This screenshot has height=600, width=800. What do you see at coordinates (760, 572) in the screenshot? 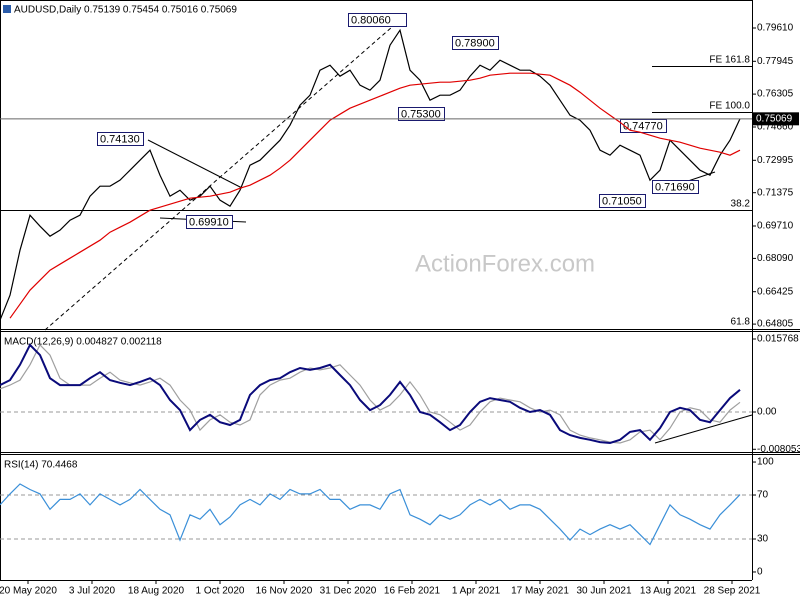
I see `y-tick-label: 0` at bounding box center [760, 572].